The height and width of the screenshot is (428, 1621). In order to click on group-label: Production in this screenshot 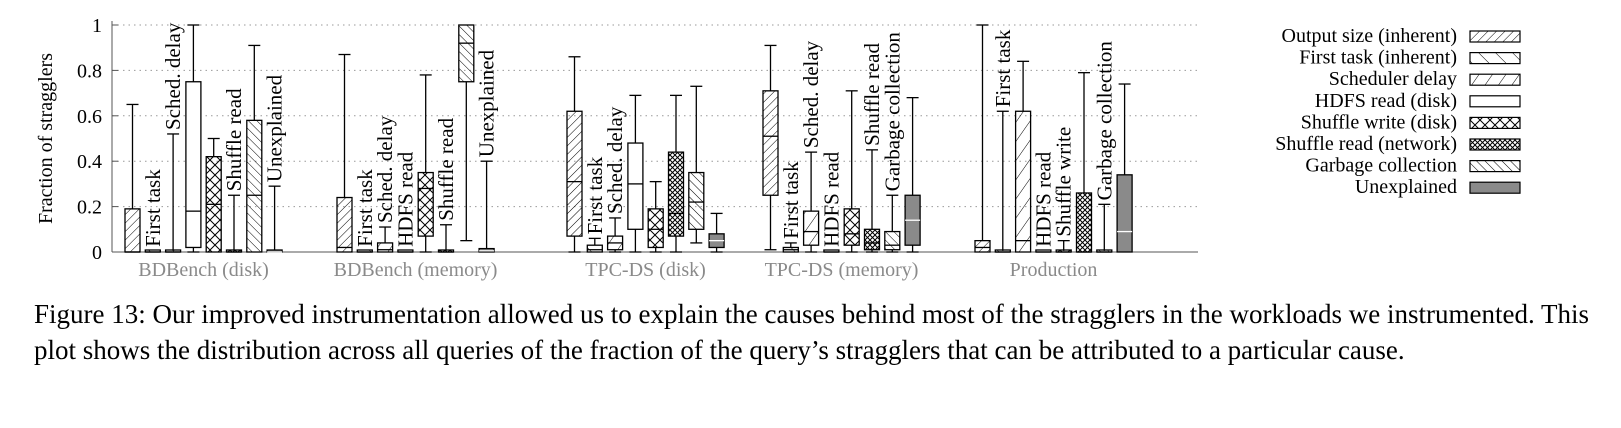, I will do `click(1054, 270)`.